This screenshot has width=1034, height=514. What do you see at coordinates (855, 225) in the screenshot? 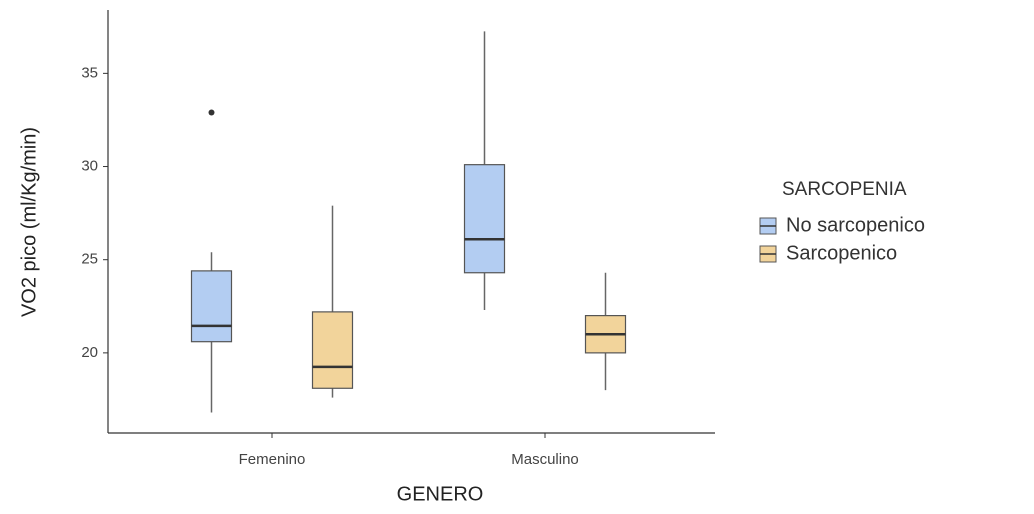
I see `legend-label: No sarcopenico` at bounding box center [855, 225].